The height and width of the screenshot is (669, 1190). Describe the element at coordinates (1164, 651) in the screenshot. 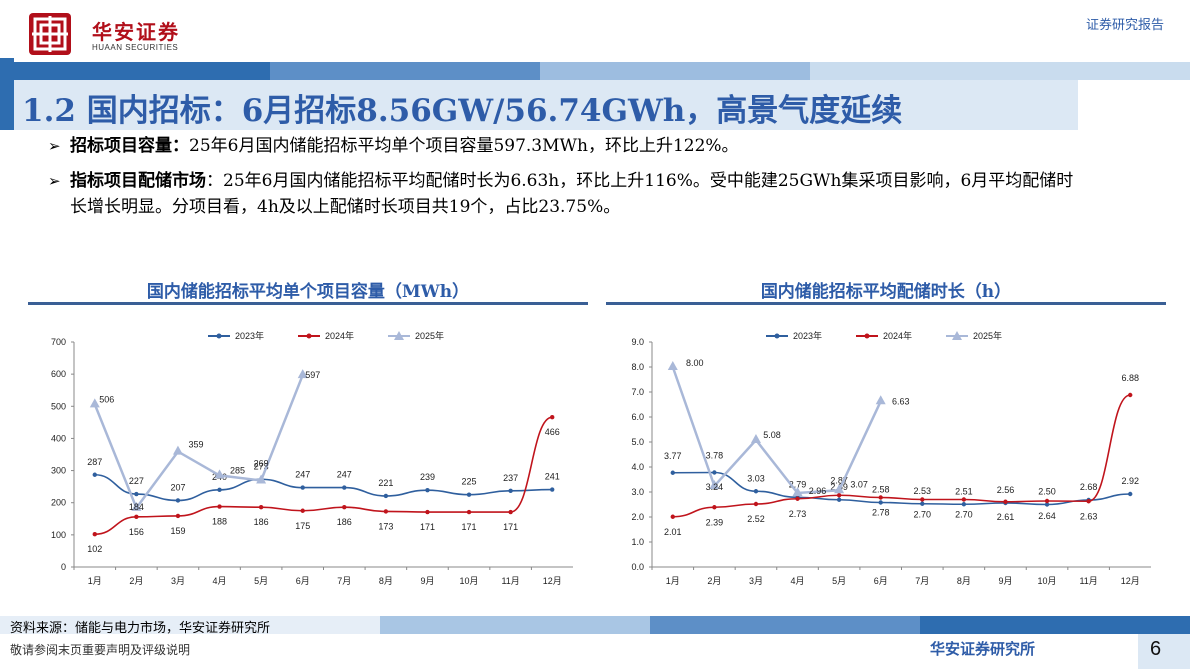

I see `page-number-box` at that location.